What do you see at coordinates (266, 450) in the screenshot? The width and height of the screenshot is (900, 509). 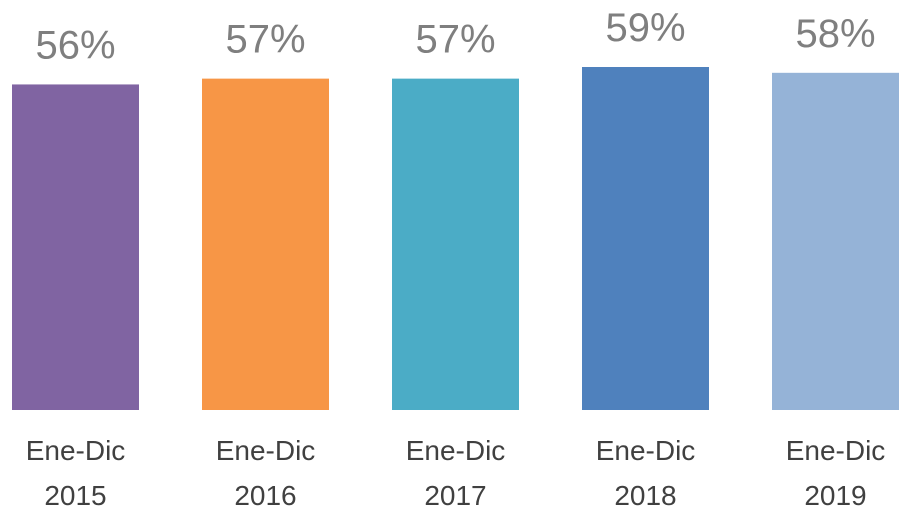 I see `category-label-line1-1: Ene-Dic` at bounding box center [266, 450].